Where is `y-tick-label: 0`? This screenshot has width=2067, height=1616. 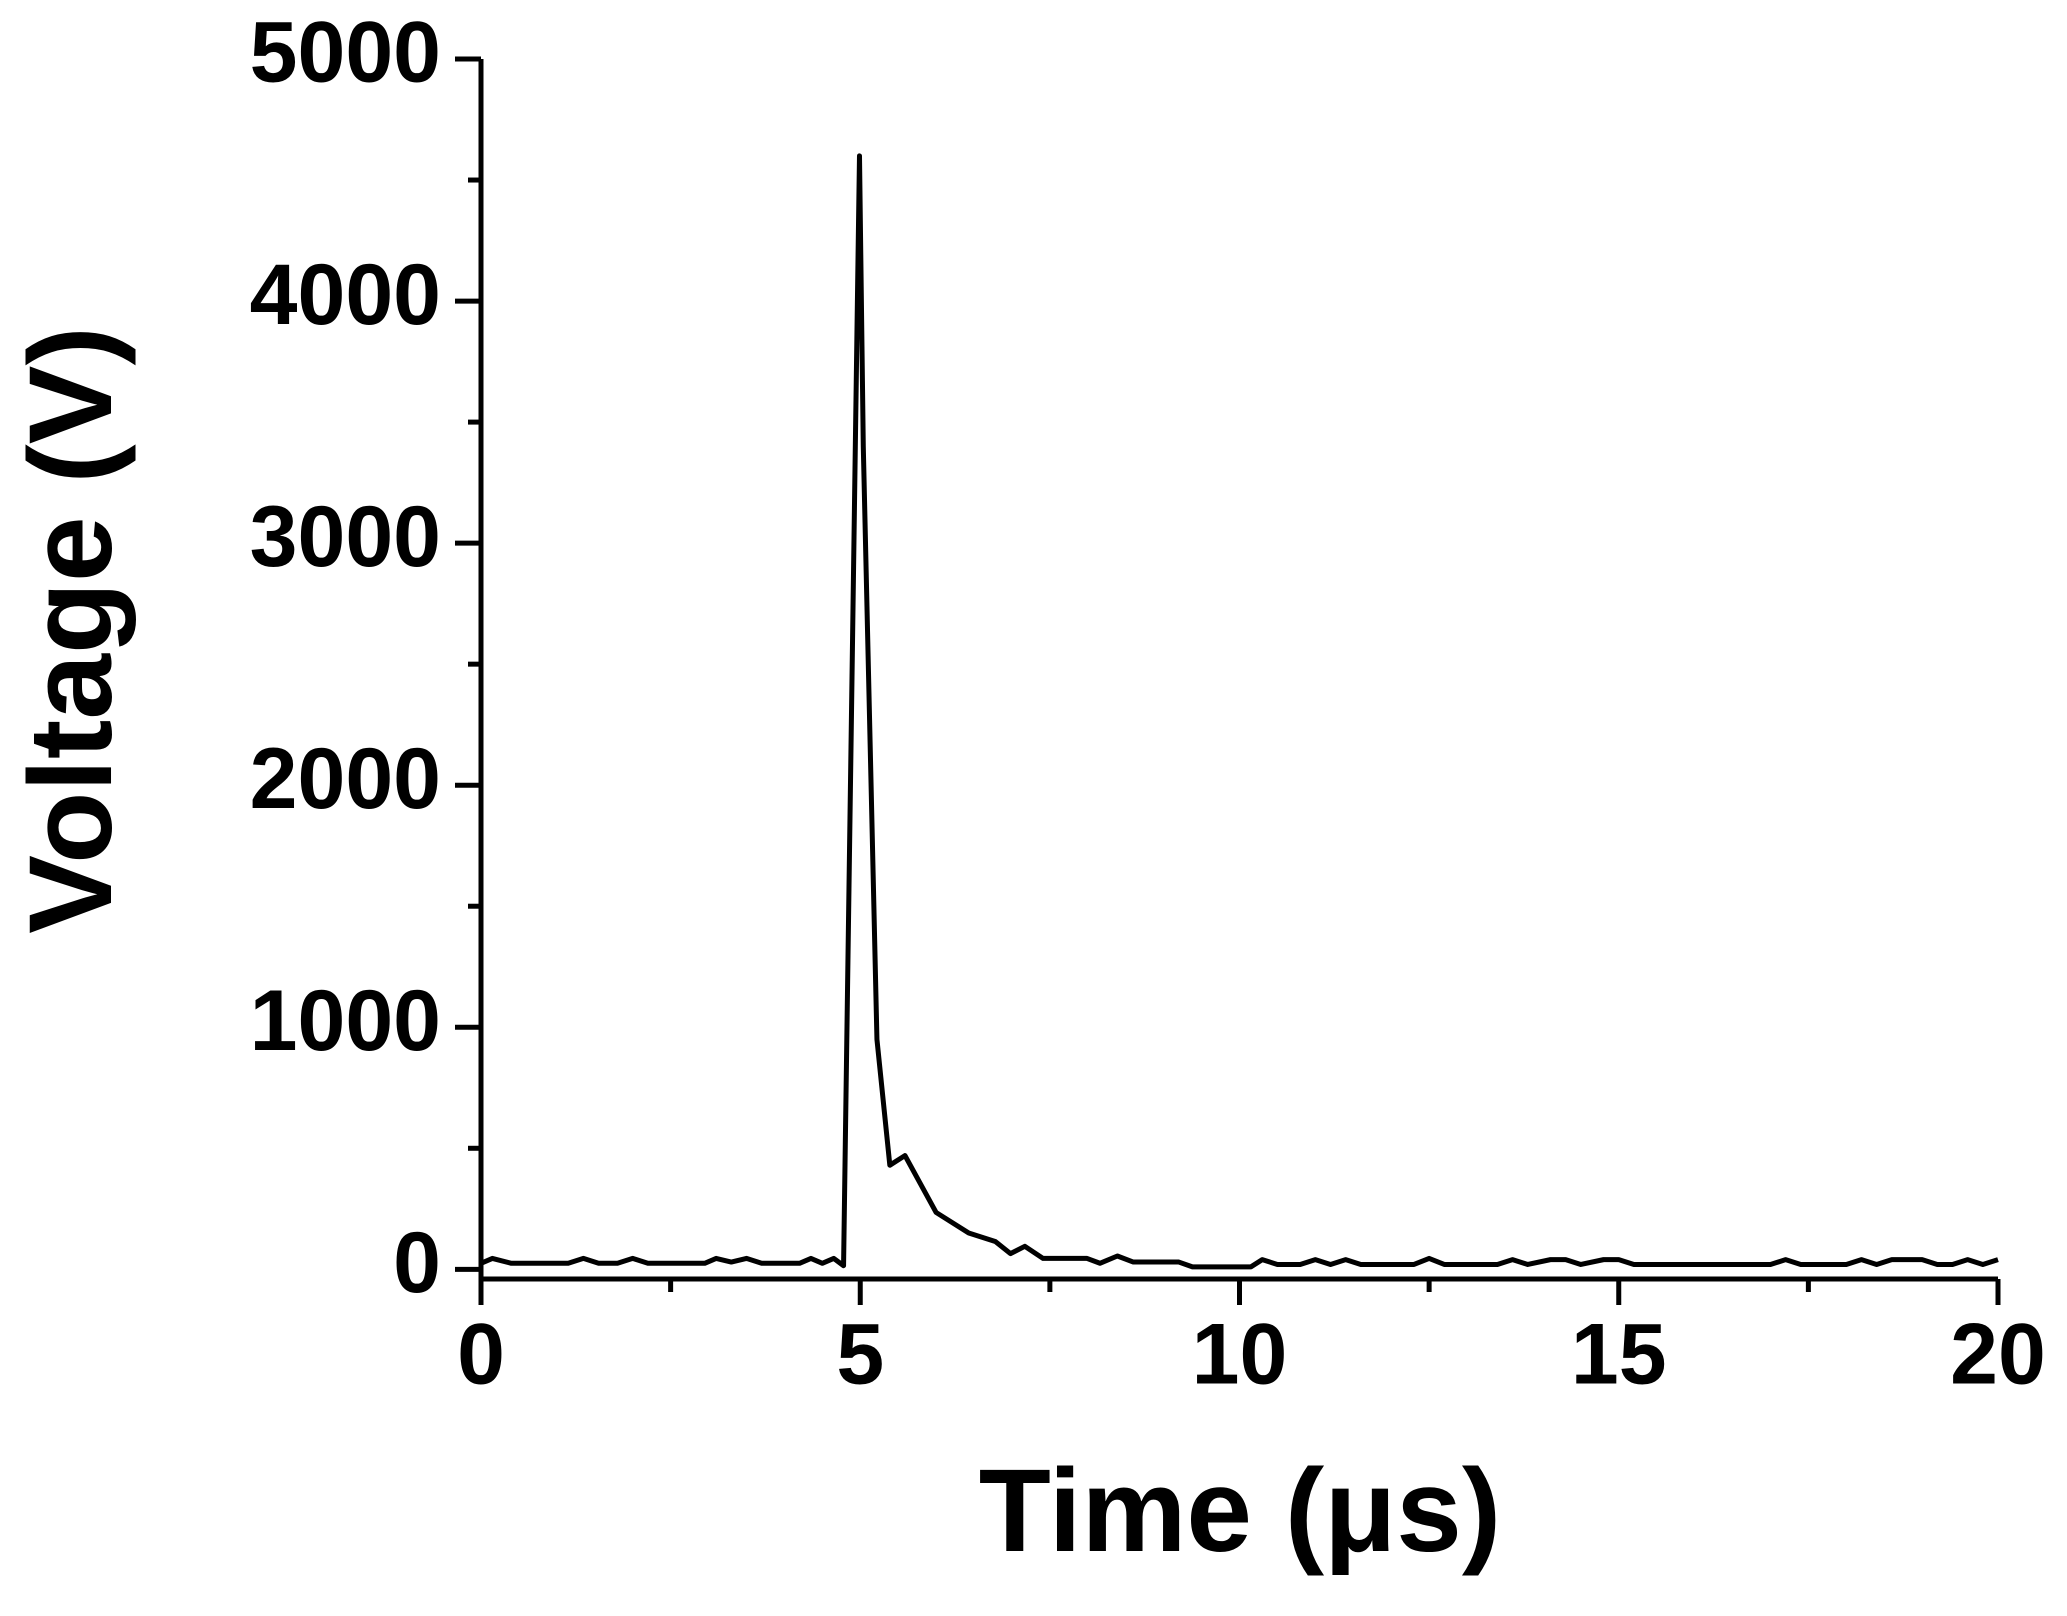
y-tick-label: 0 is located at coordinates (417, 1263).